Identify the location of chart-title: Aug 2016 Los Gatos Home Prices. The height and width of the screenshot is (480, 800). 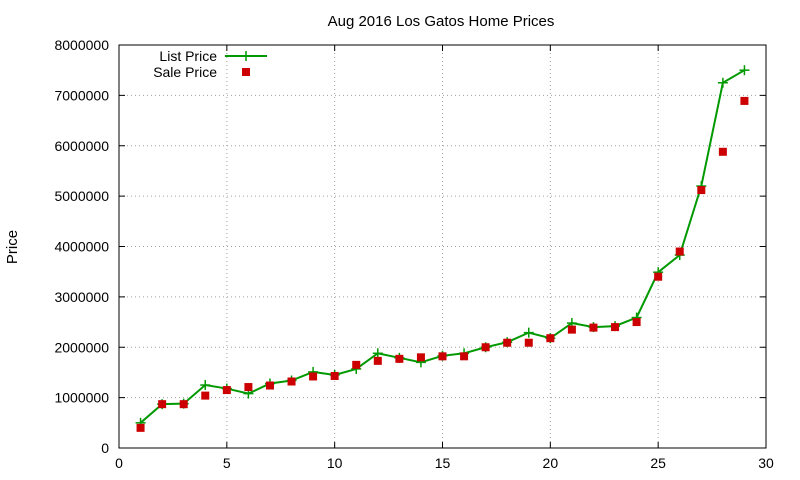
(441, 21).